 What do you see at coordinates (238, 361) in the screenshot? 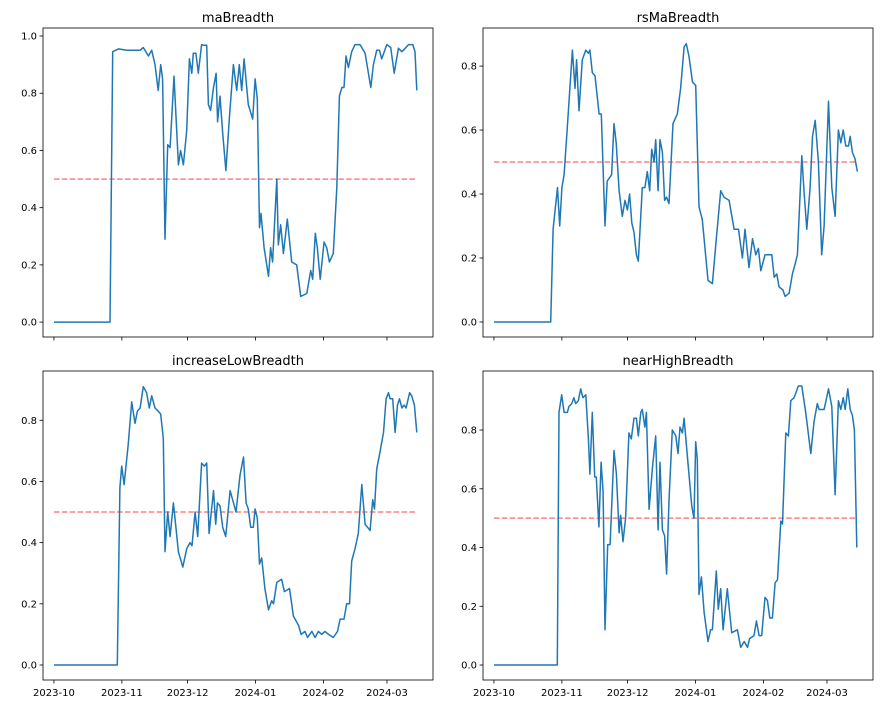
I see `chart-title-increaselowbreadth: increaseLowBreadth` at bounding box center [238, 361].